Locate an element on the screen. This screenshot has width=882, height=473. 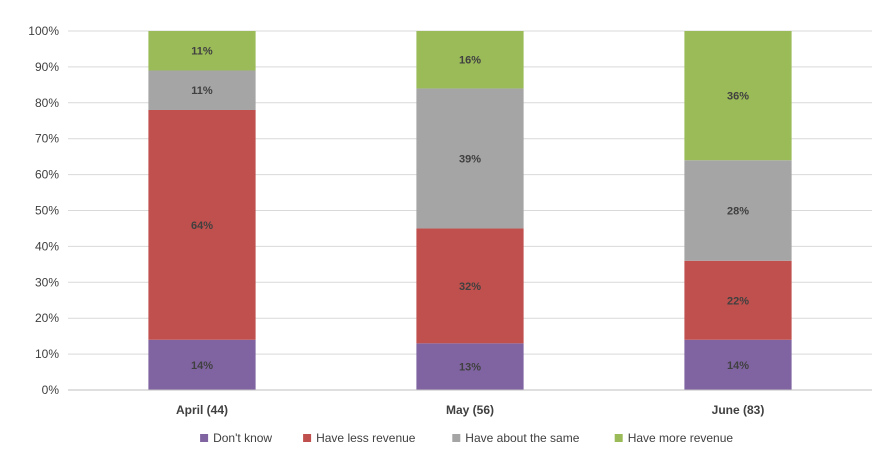
y-tick-label: 70% is located at coordinates (47, 139).